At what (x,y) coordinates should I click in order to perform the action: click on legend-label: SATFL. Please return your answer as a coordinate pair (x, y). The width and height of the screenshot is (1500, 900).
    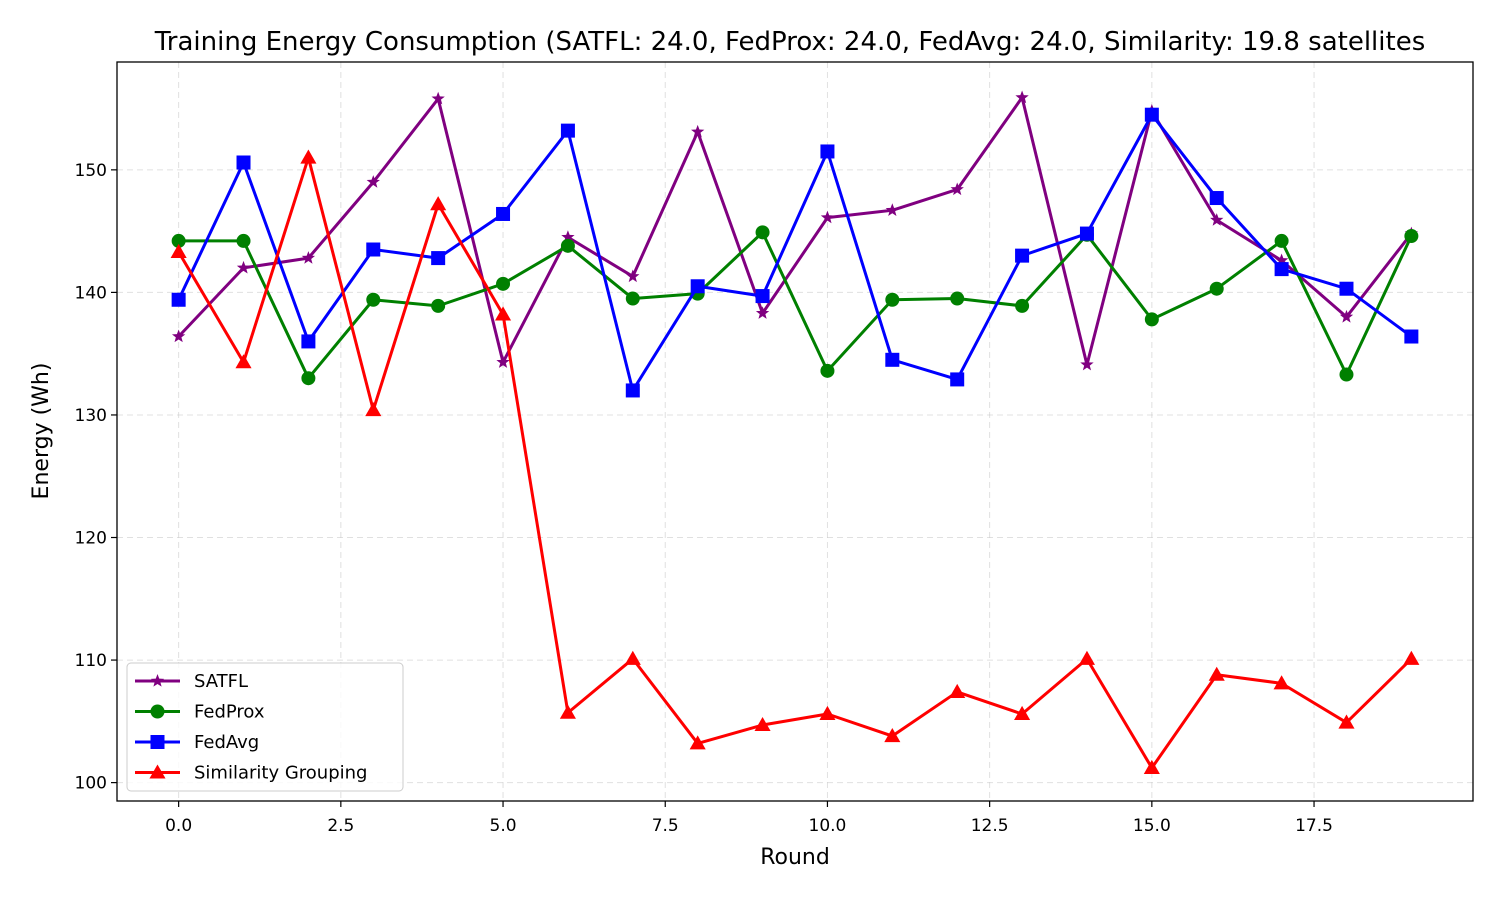
    Looking at the image, I should click on (221, 681).